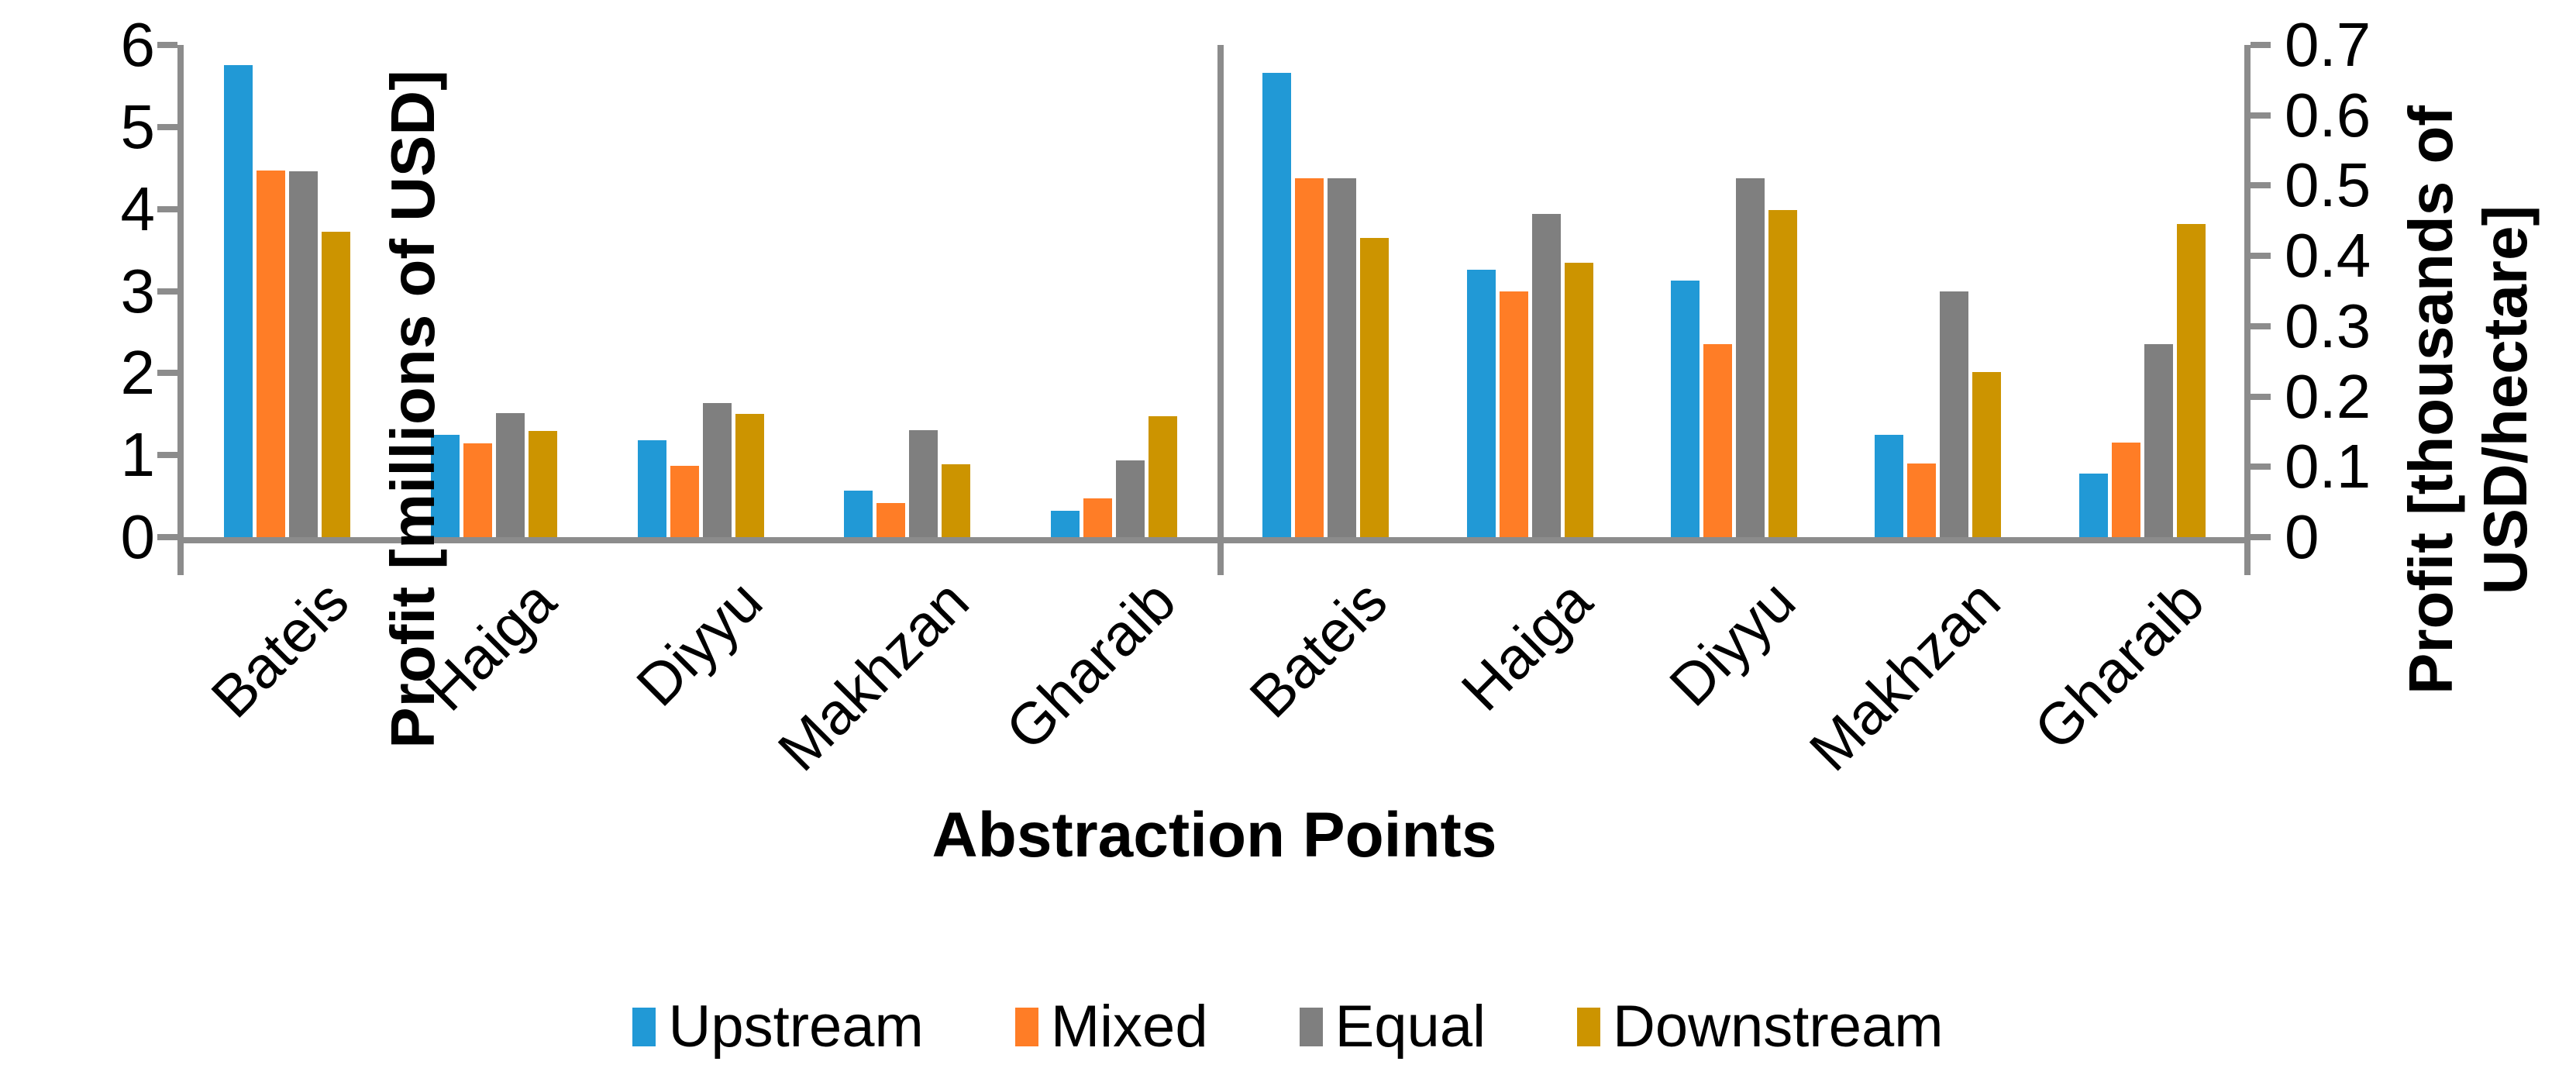 The image size is (2576, 1089). I want to click on panel-divider-line, so click(1220, 310).